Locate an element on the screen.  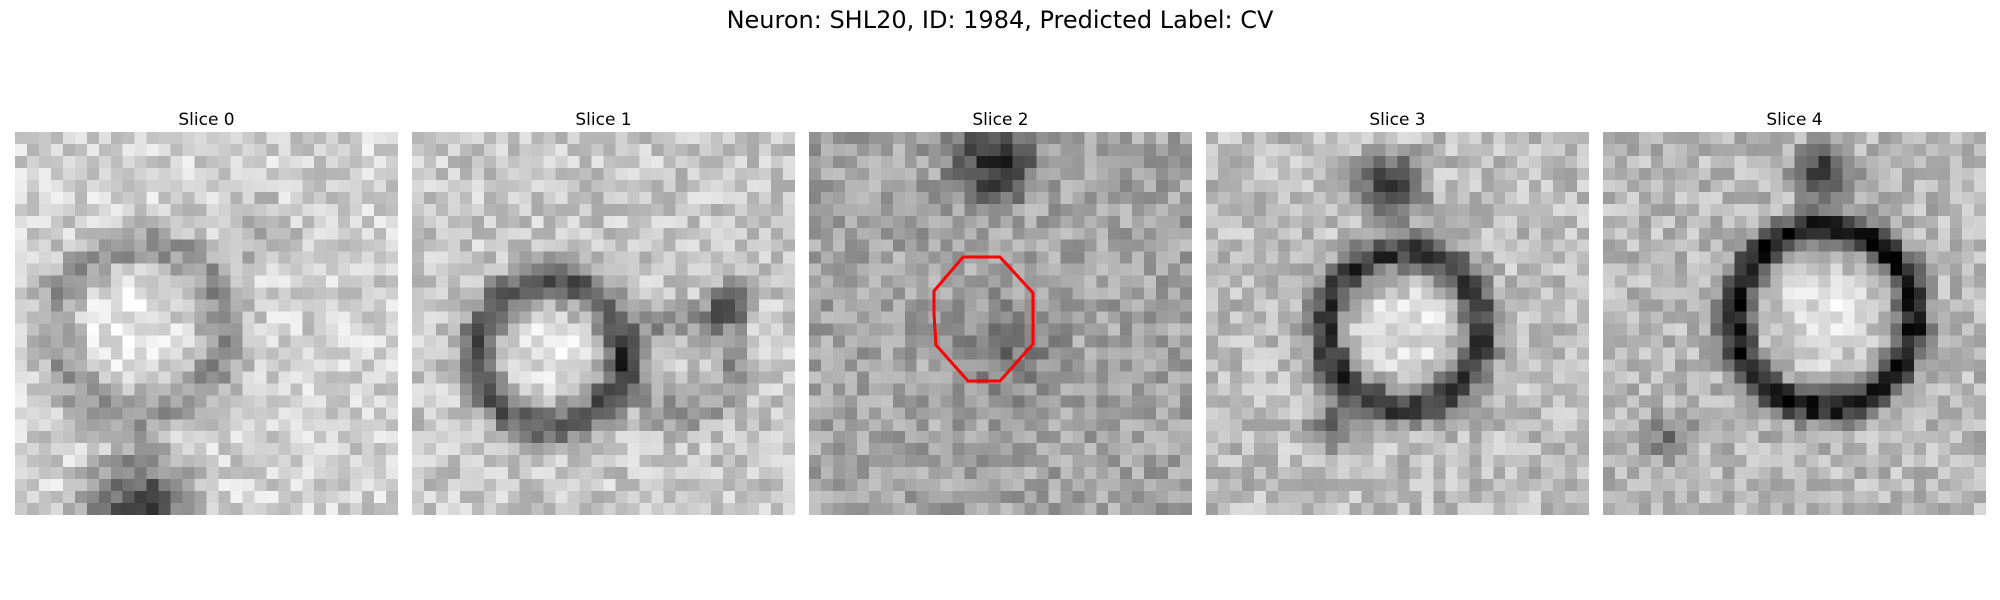
slice-panel-2: Slice 2 is located at coordinates (1000, 311).